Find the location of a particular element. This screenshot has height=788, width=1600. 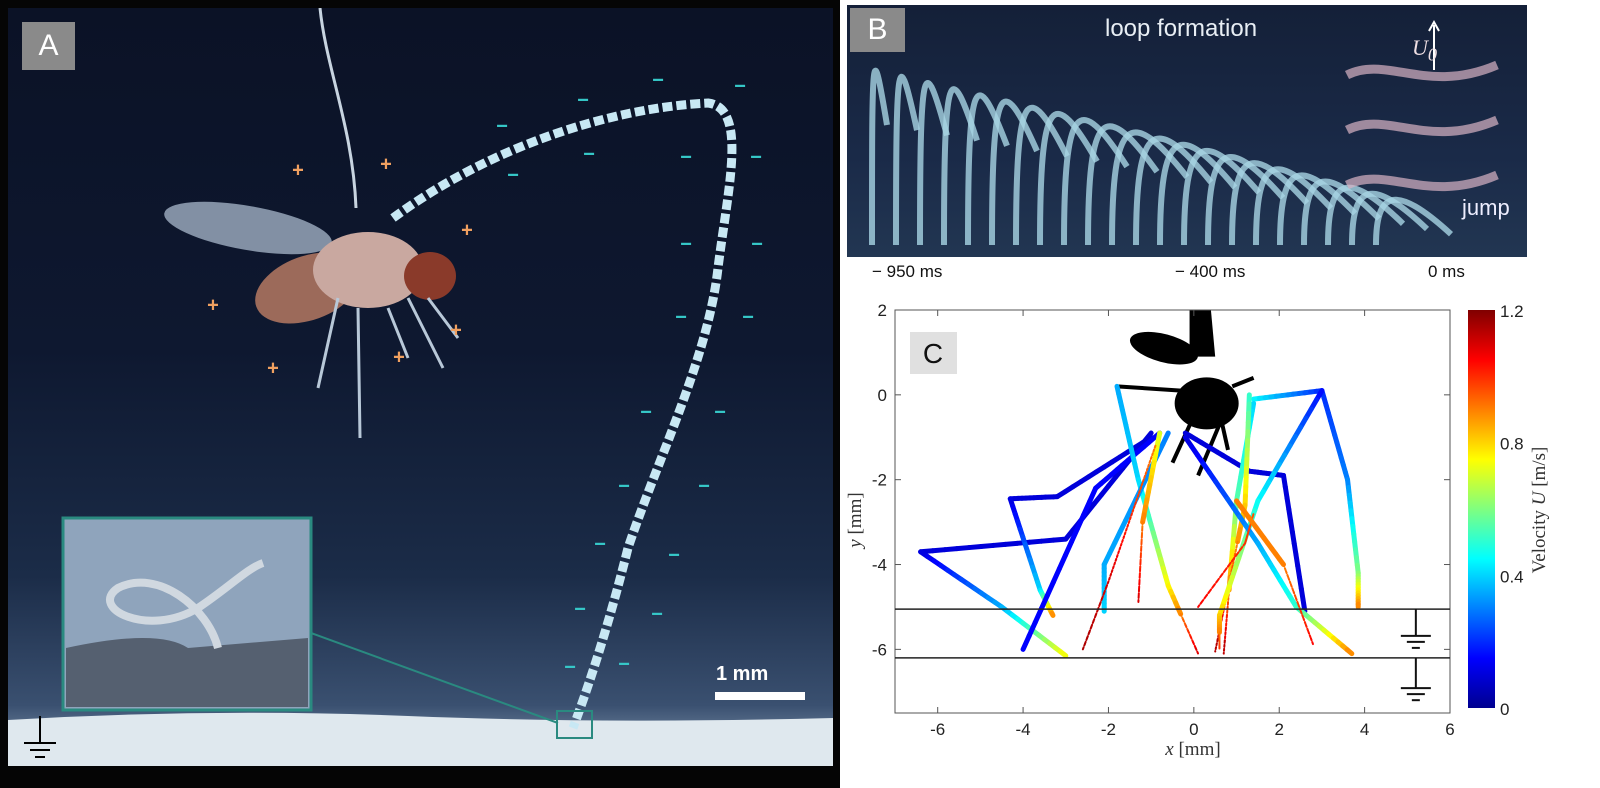

y-axis-var: y is located at coordinates (855, 544).